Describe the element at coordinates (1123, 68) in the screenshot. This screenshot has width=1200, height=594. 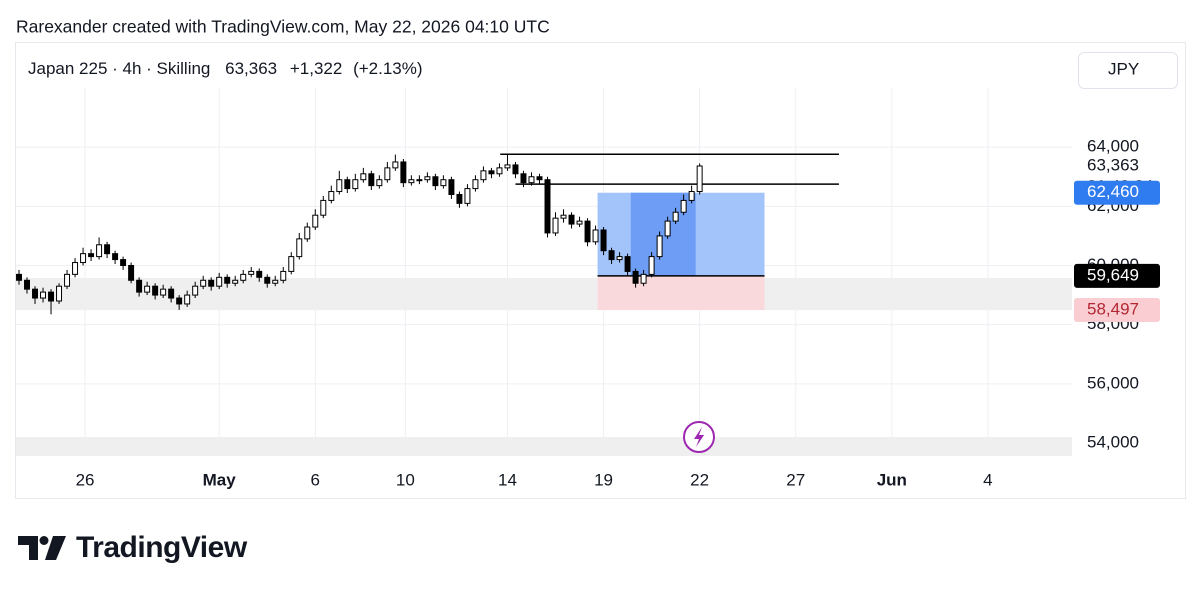
I see `currency-label: JPY` at that location.